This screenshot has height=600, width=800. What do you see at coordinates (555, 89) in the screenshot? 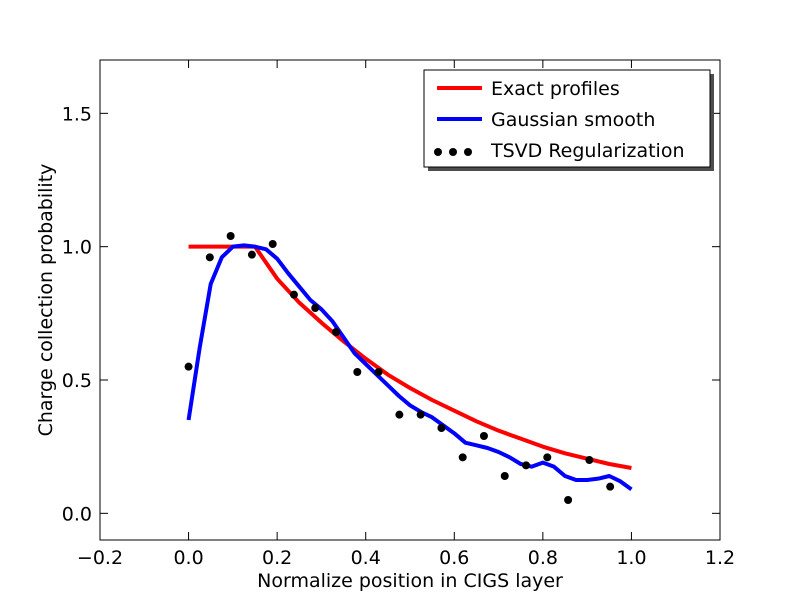
I see `legend-label: Exact profiles` at bounding box center [555, 89].